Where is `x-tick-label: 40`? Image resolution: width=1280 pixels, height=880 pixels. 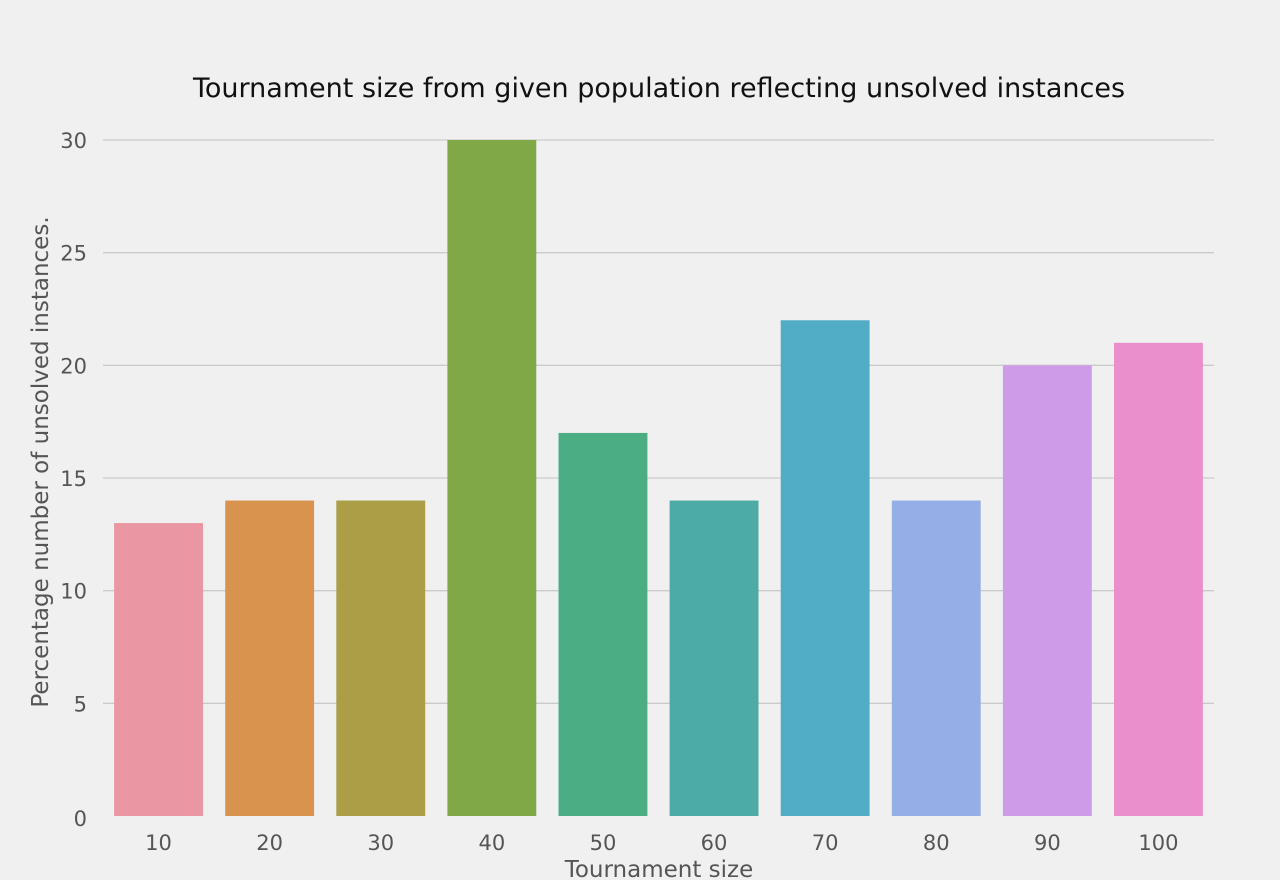 x-tick-label: 40 is located at coordinates (491, 843).